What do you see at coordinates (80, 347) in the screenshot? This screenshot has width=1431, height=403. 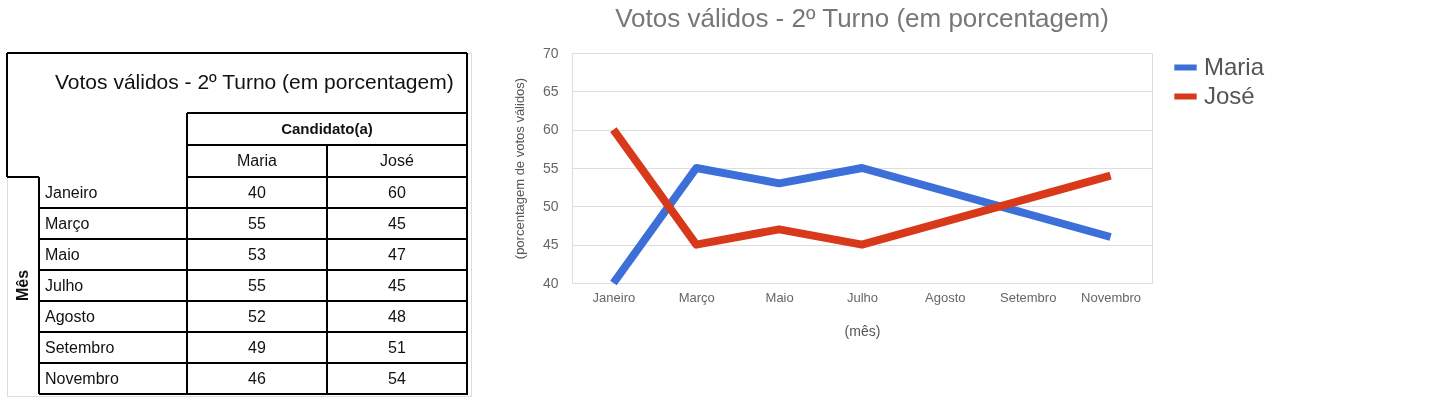 I see `y-tick-label: Setembro` at bounding box center [80, 347].